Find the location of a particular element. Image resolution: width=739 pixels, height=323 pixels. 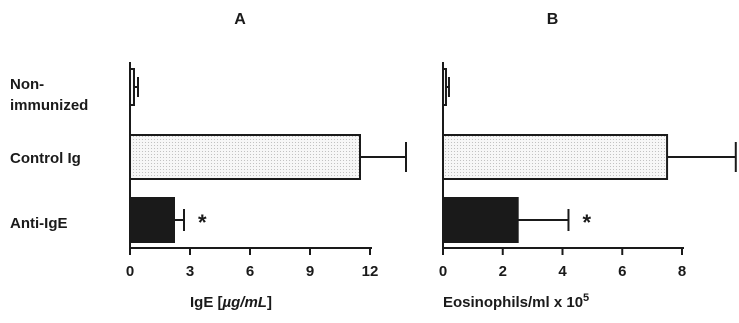

x-tick-label: 9 is located at coordinates (310, 271).